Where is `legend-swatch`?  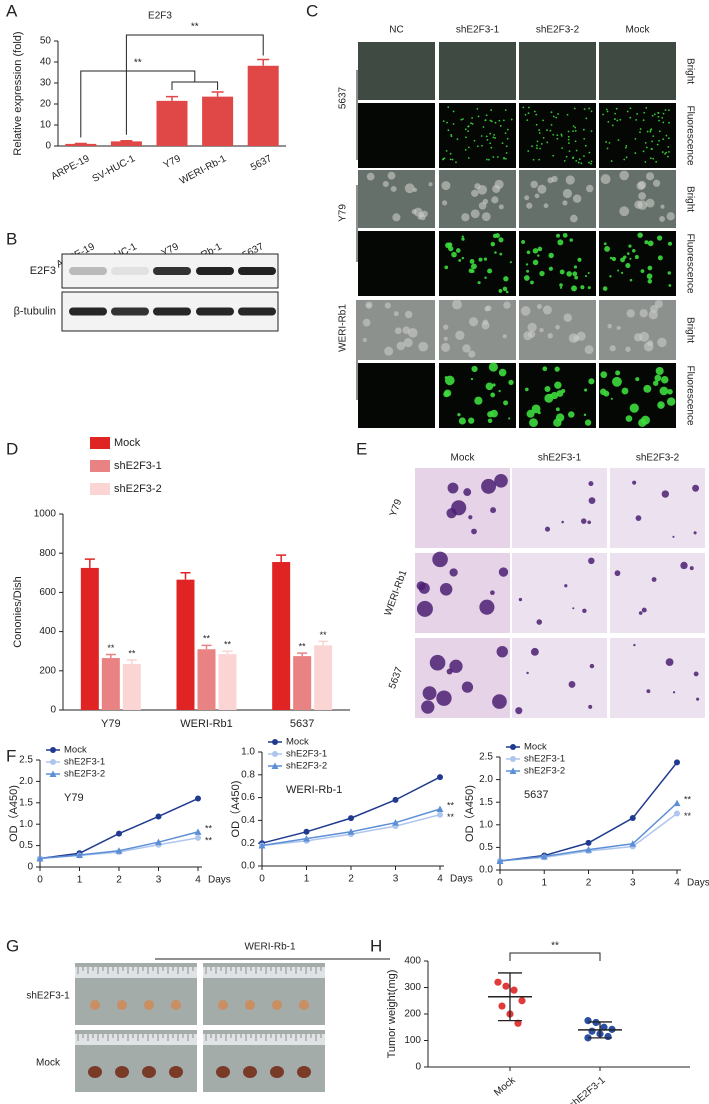
legend-swatch is located at coordinates (100, 443).